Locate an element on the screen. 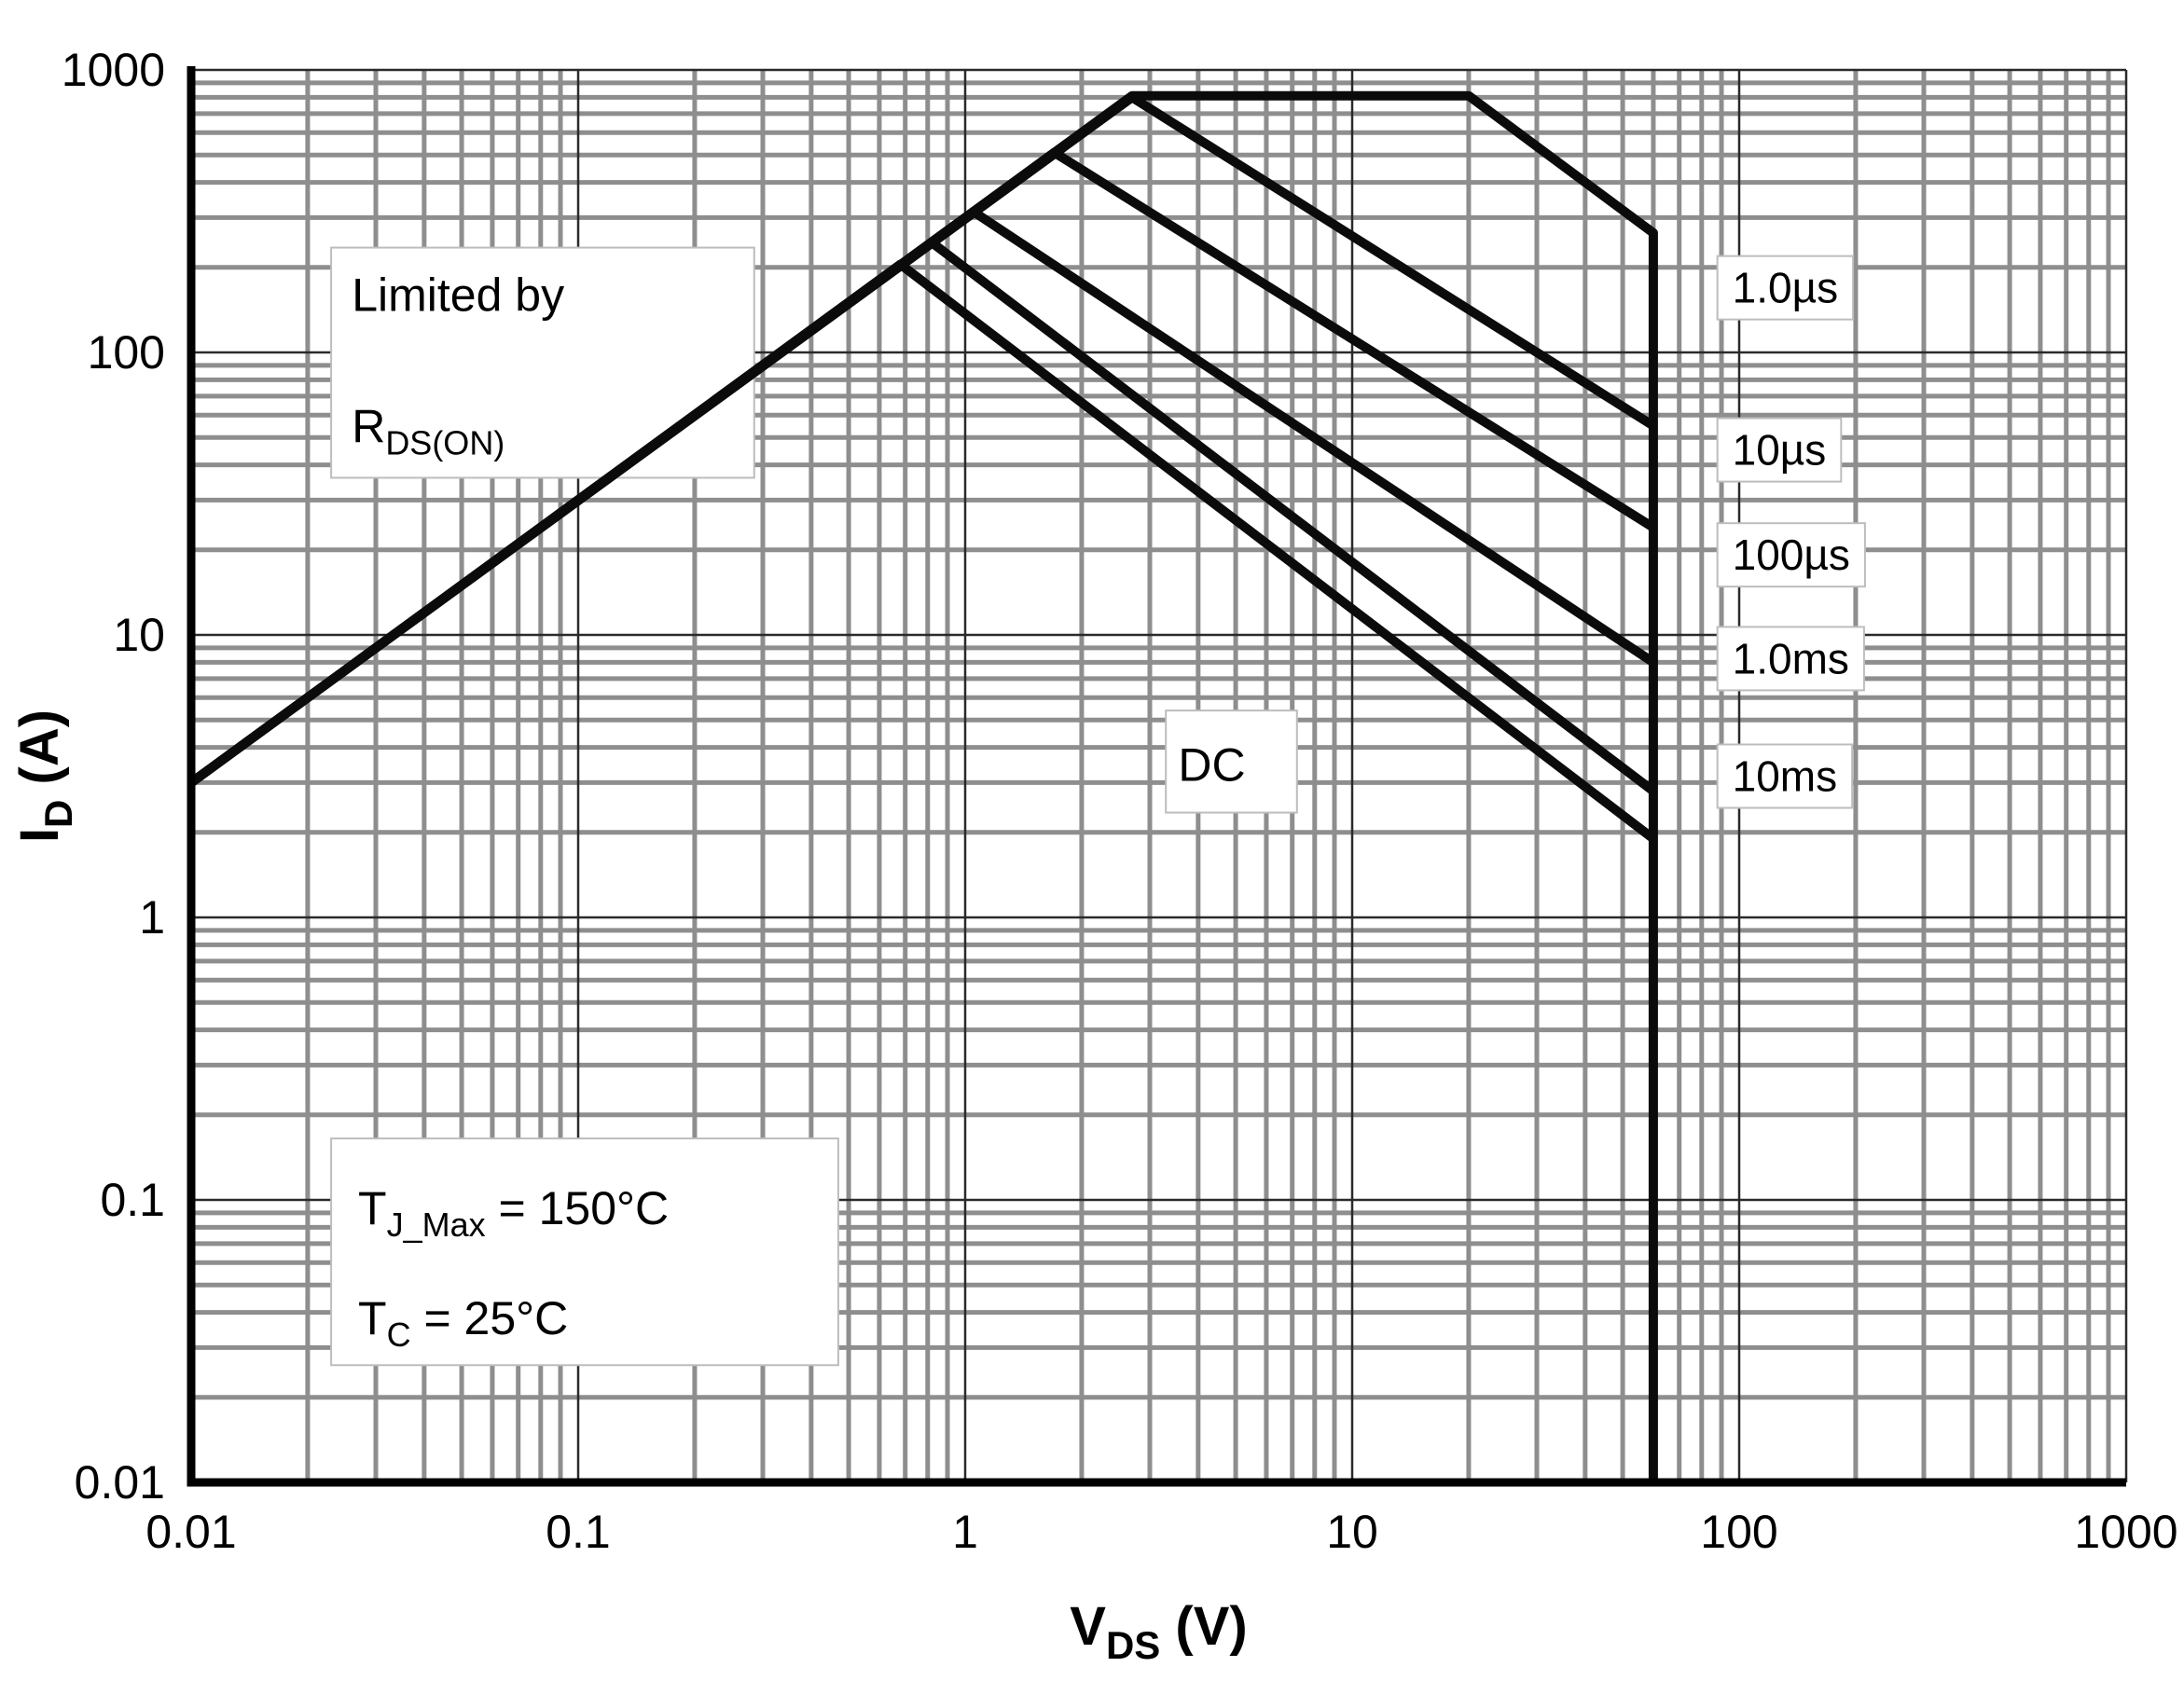 This screenshot has width=2184, height=1681. svg-text: 10µs is located at coordinates (1780, 450).